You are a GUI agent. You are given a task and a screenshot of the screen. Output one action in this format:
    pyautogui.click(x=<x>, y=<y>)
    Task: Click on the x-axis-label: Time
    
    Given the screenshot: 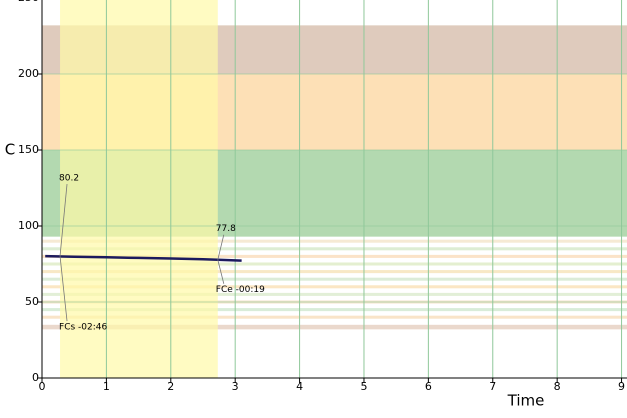 What is the action you would take?
    pyautogui.click(x=526, y=401)
    